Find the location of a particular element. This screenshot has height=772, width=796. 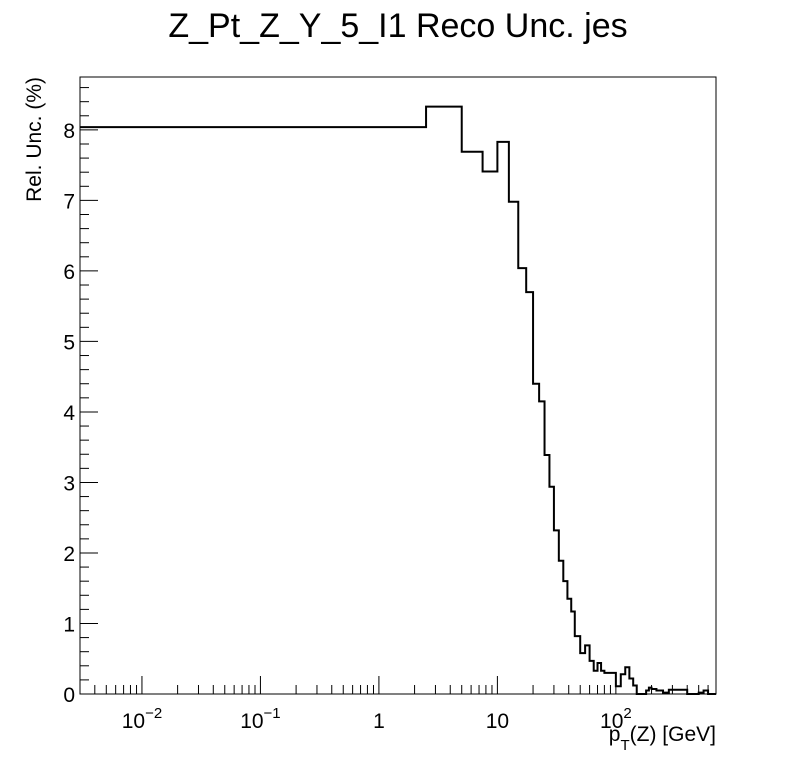

y-tick-label: 8 is located at coordinates (69, 131).